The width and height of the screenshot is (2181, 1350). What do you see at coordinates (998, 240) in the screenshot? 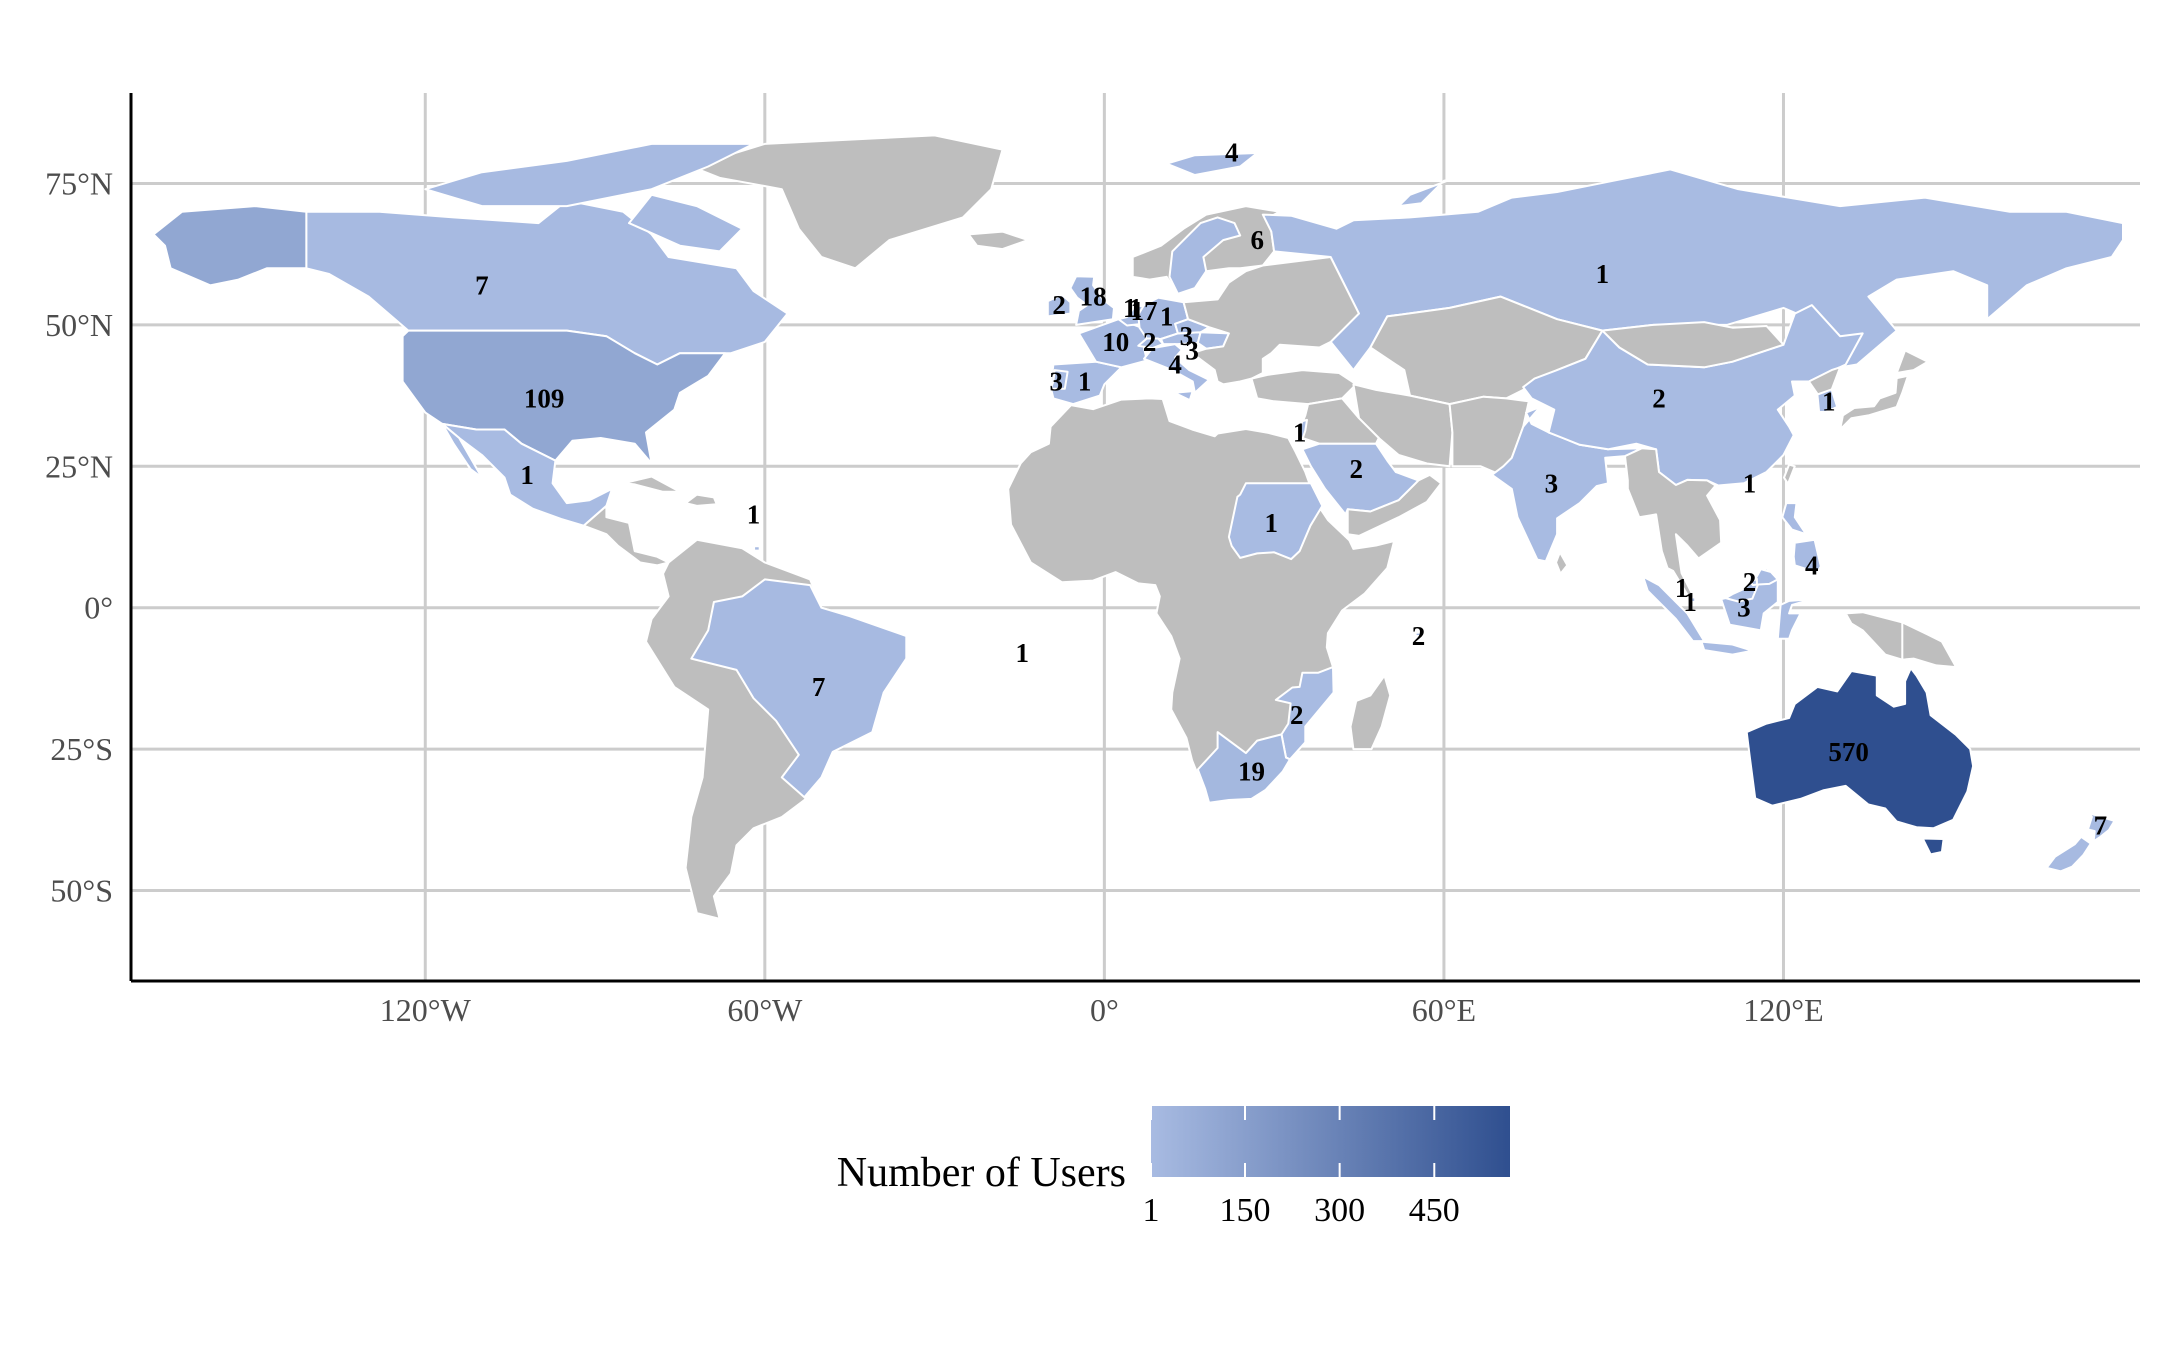
I see `land-iceland` at bounding box center [998, 240].